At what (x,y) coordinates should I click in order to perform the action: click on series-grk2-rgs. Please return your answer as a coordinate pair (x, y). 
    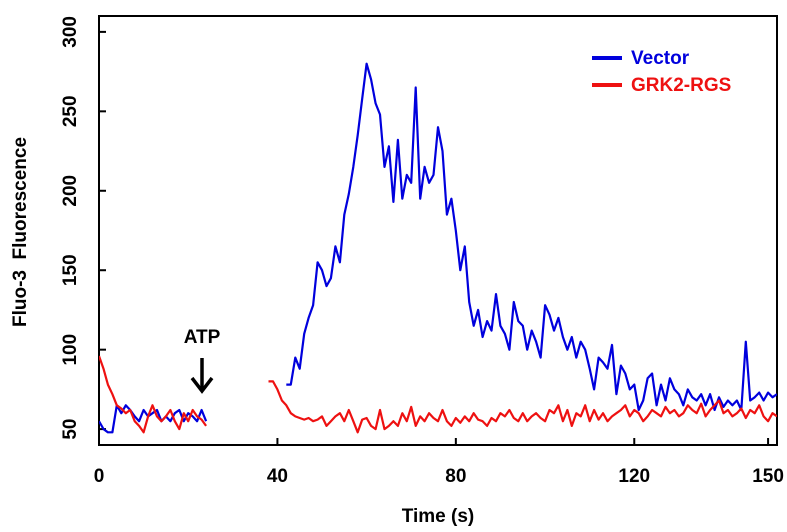
    Looking at the image, I should click on (438, 394).